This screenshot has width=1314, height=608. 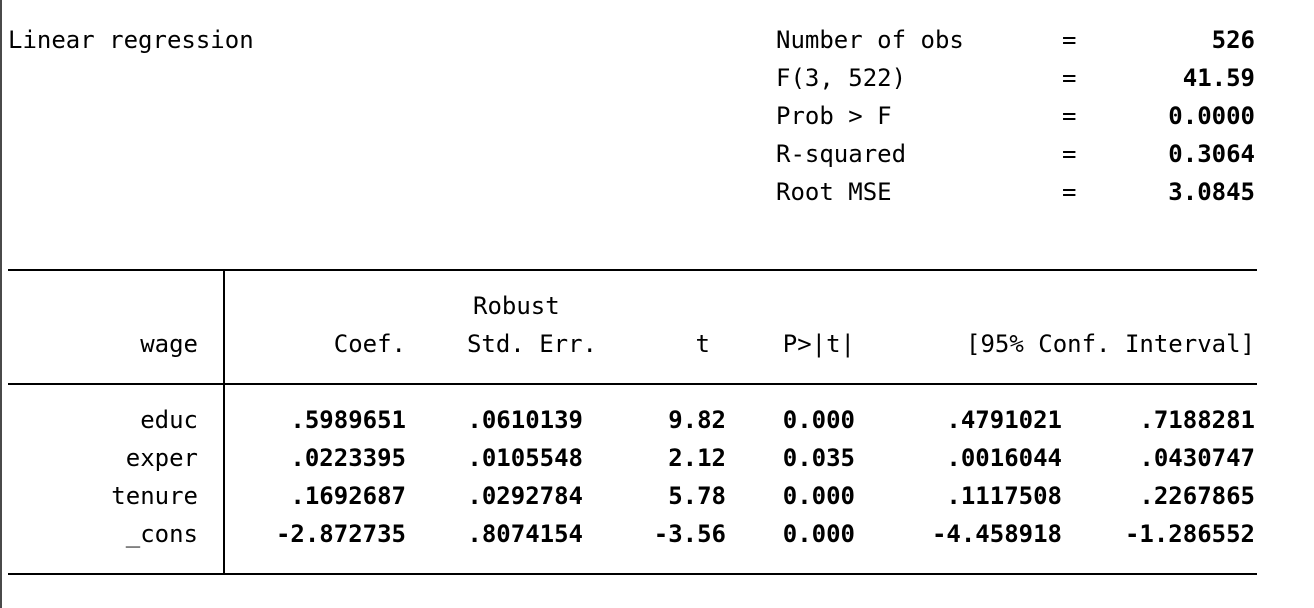 What do you see at coordinates (1211, 192) in the screenshot?
I see `stat-value-rmse: 3.0845` at bounding box center [1211, 192].